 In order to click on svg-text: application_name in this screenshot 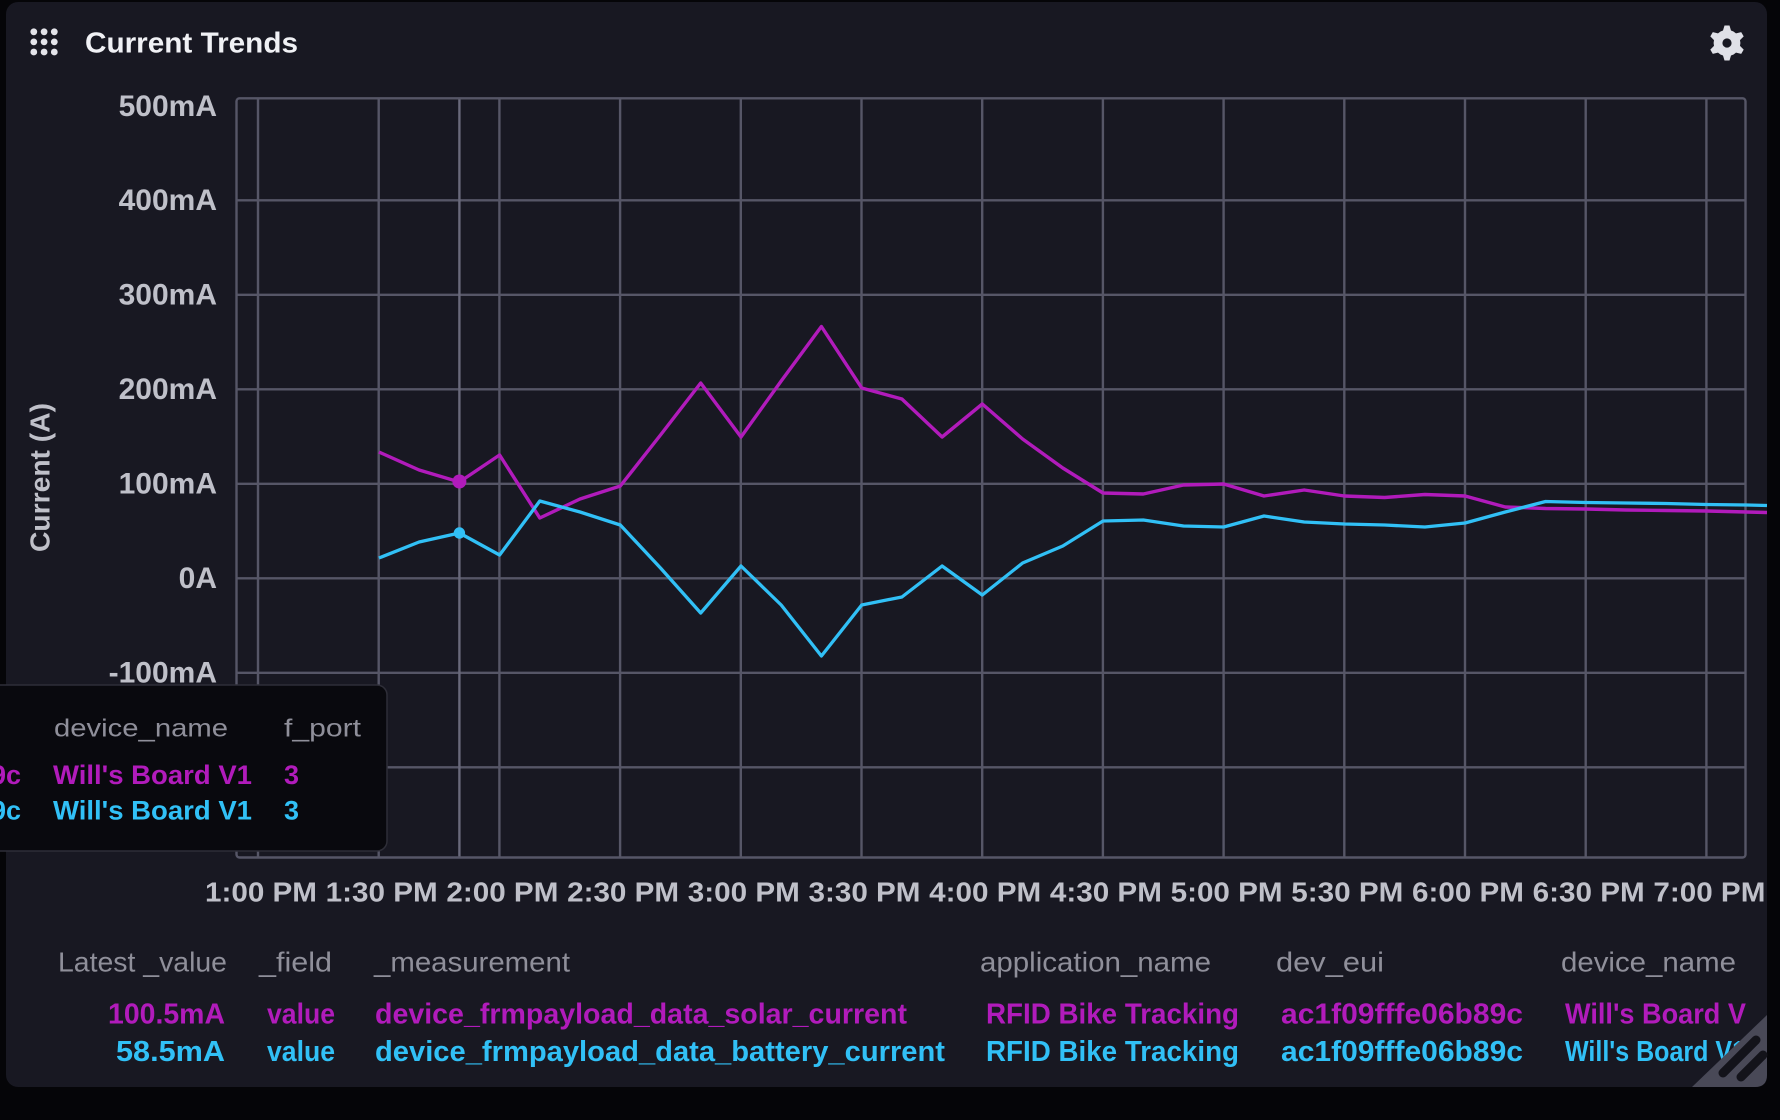, I will do `click(1095, 962)`.